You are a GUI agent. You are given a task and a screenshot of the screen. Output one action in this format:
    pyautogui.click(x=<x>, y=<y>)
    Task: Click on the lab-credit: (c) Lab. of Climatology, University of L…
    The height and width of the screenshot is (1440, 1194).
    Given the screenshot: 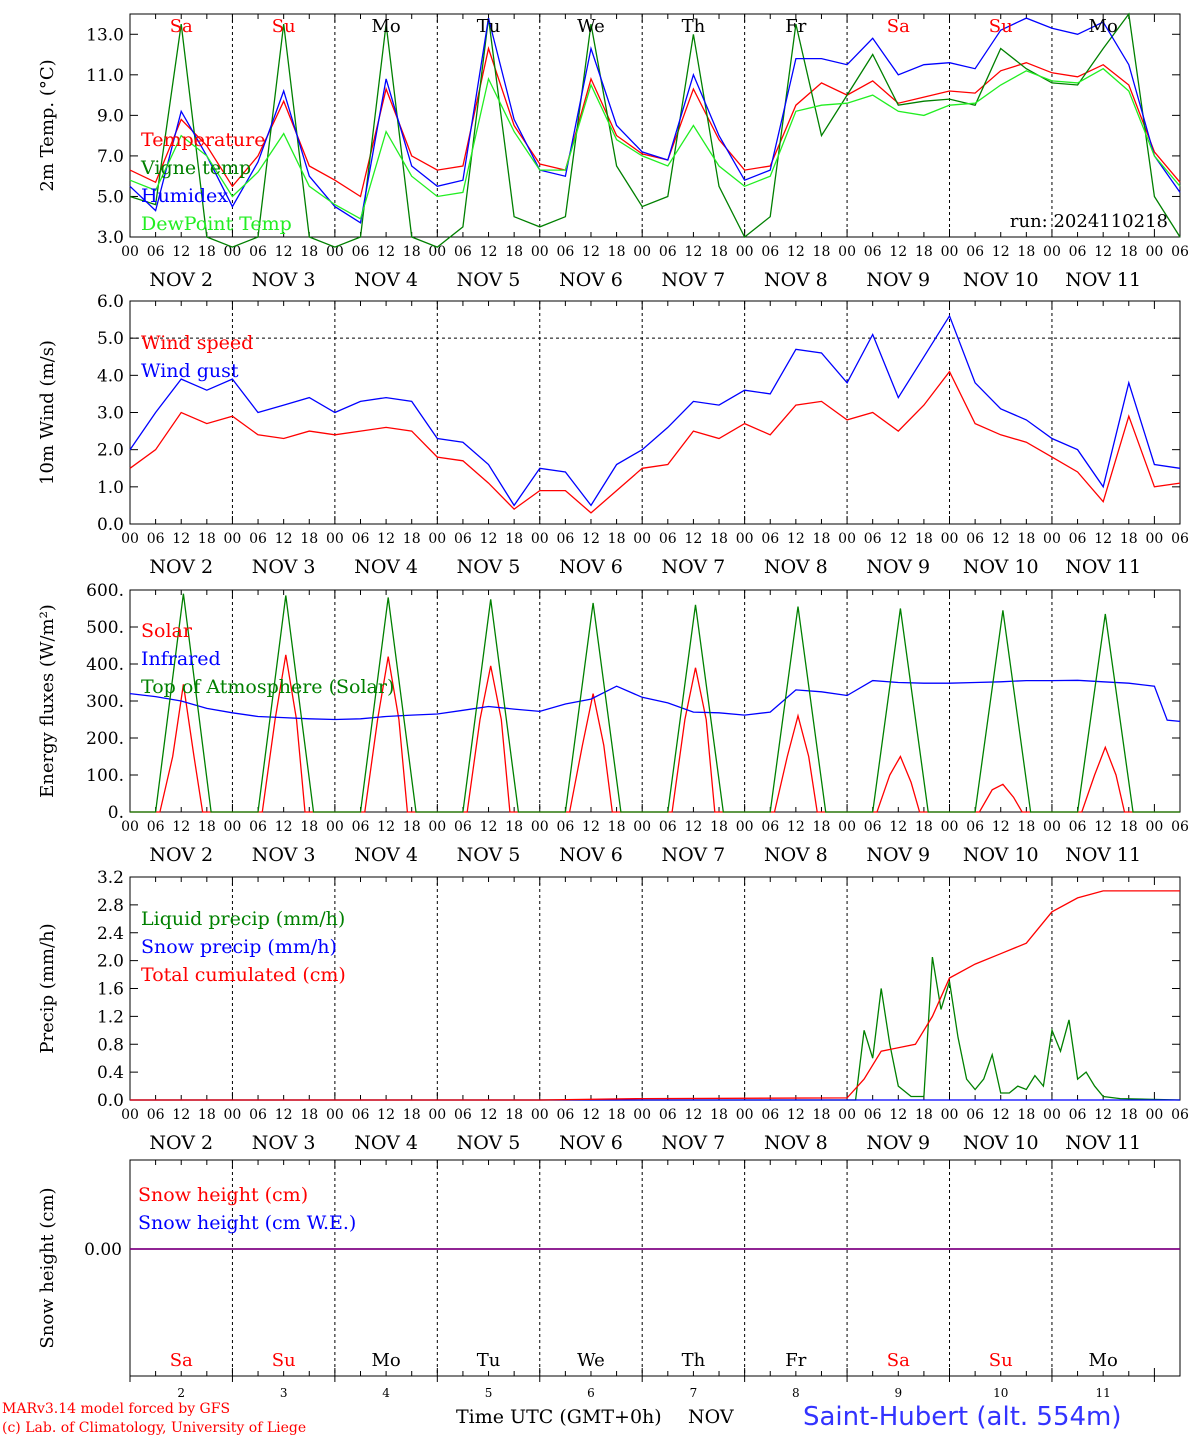 What is the action you would take?
    pyautogui.click(x=154, y=1428)
    